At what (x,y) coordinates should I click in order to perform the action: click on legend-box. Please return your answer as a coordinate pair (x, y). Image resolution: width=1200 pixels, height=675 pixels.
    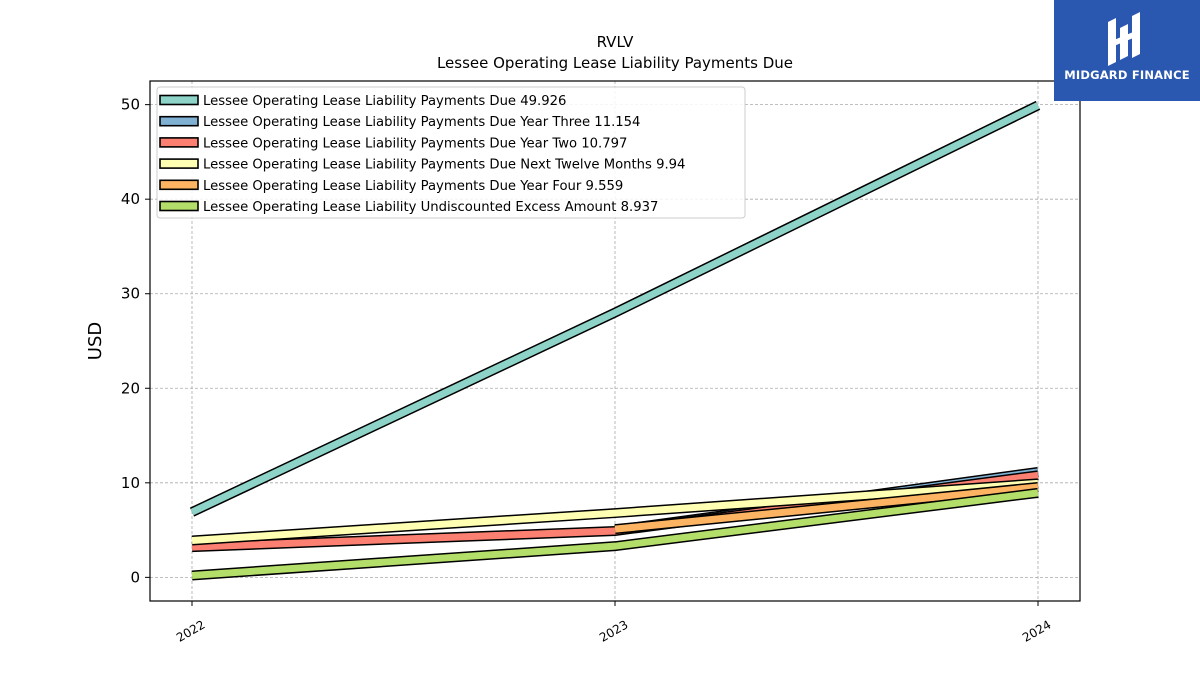
    Looking at the image, I should click on (451, 152).